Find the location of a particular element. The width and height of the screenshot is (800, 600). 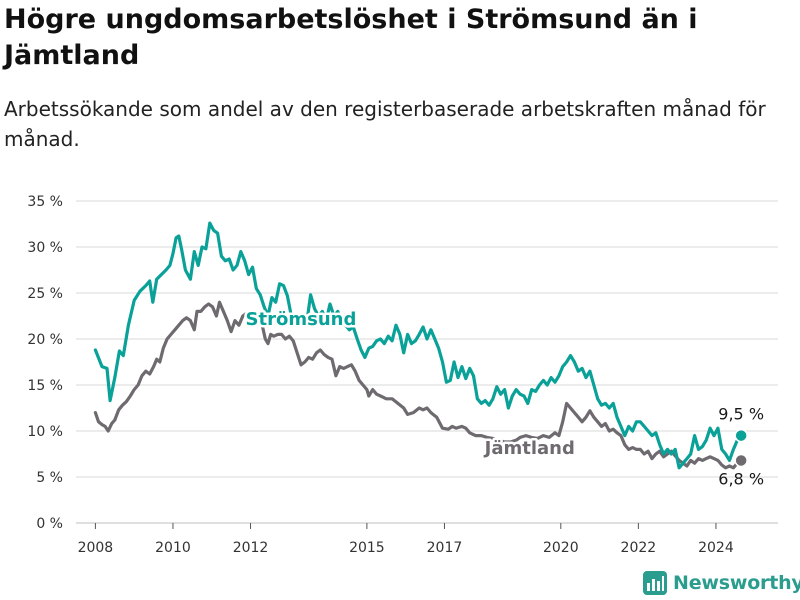

brand-logo: Newsworthy is located at coordinates (721, 583).